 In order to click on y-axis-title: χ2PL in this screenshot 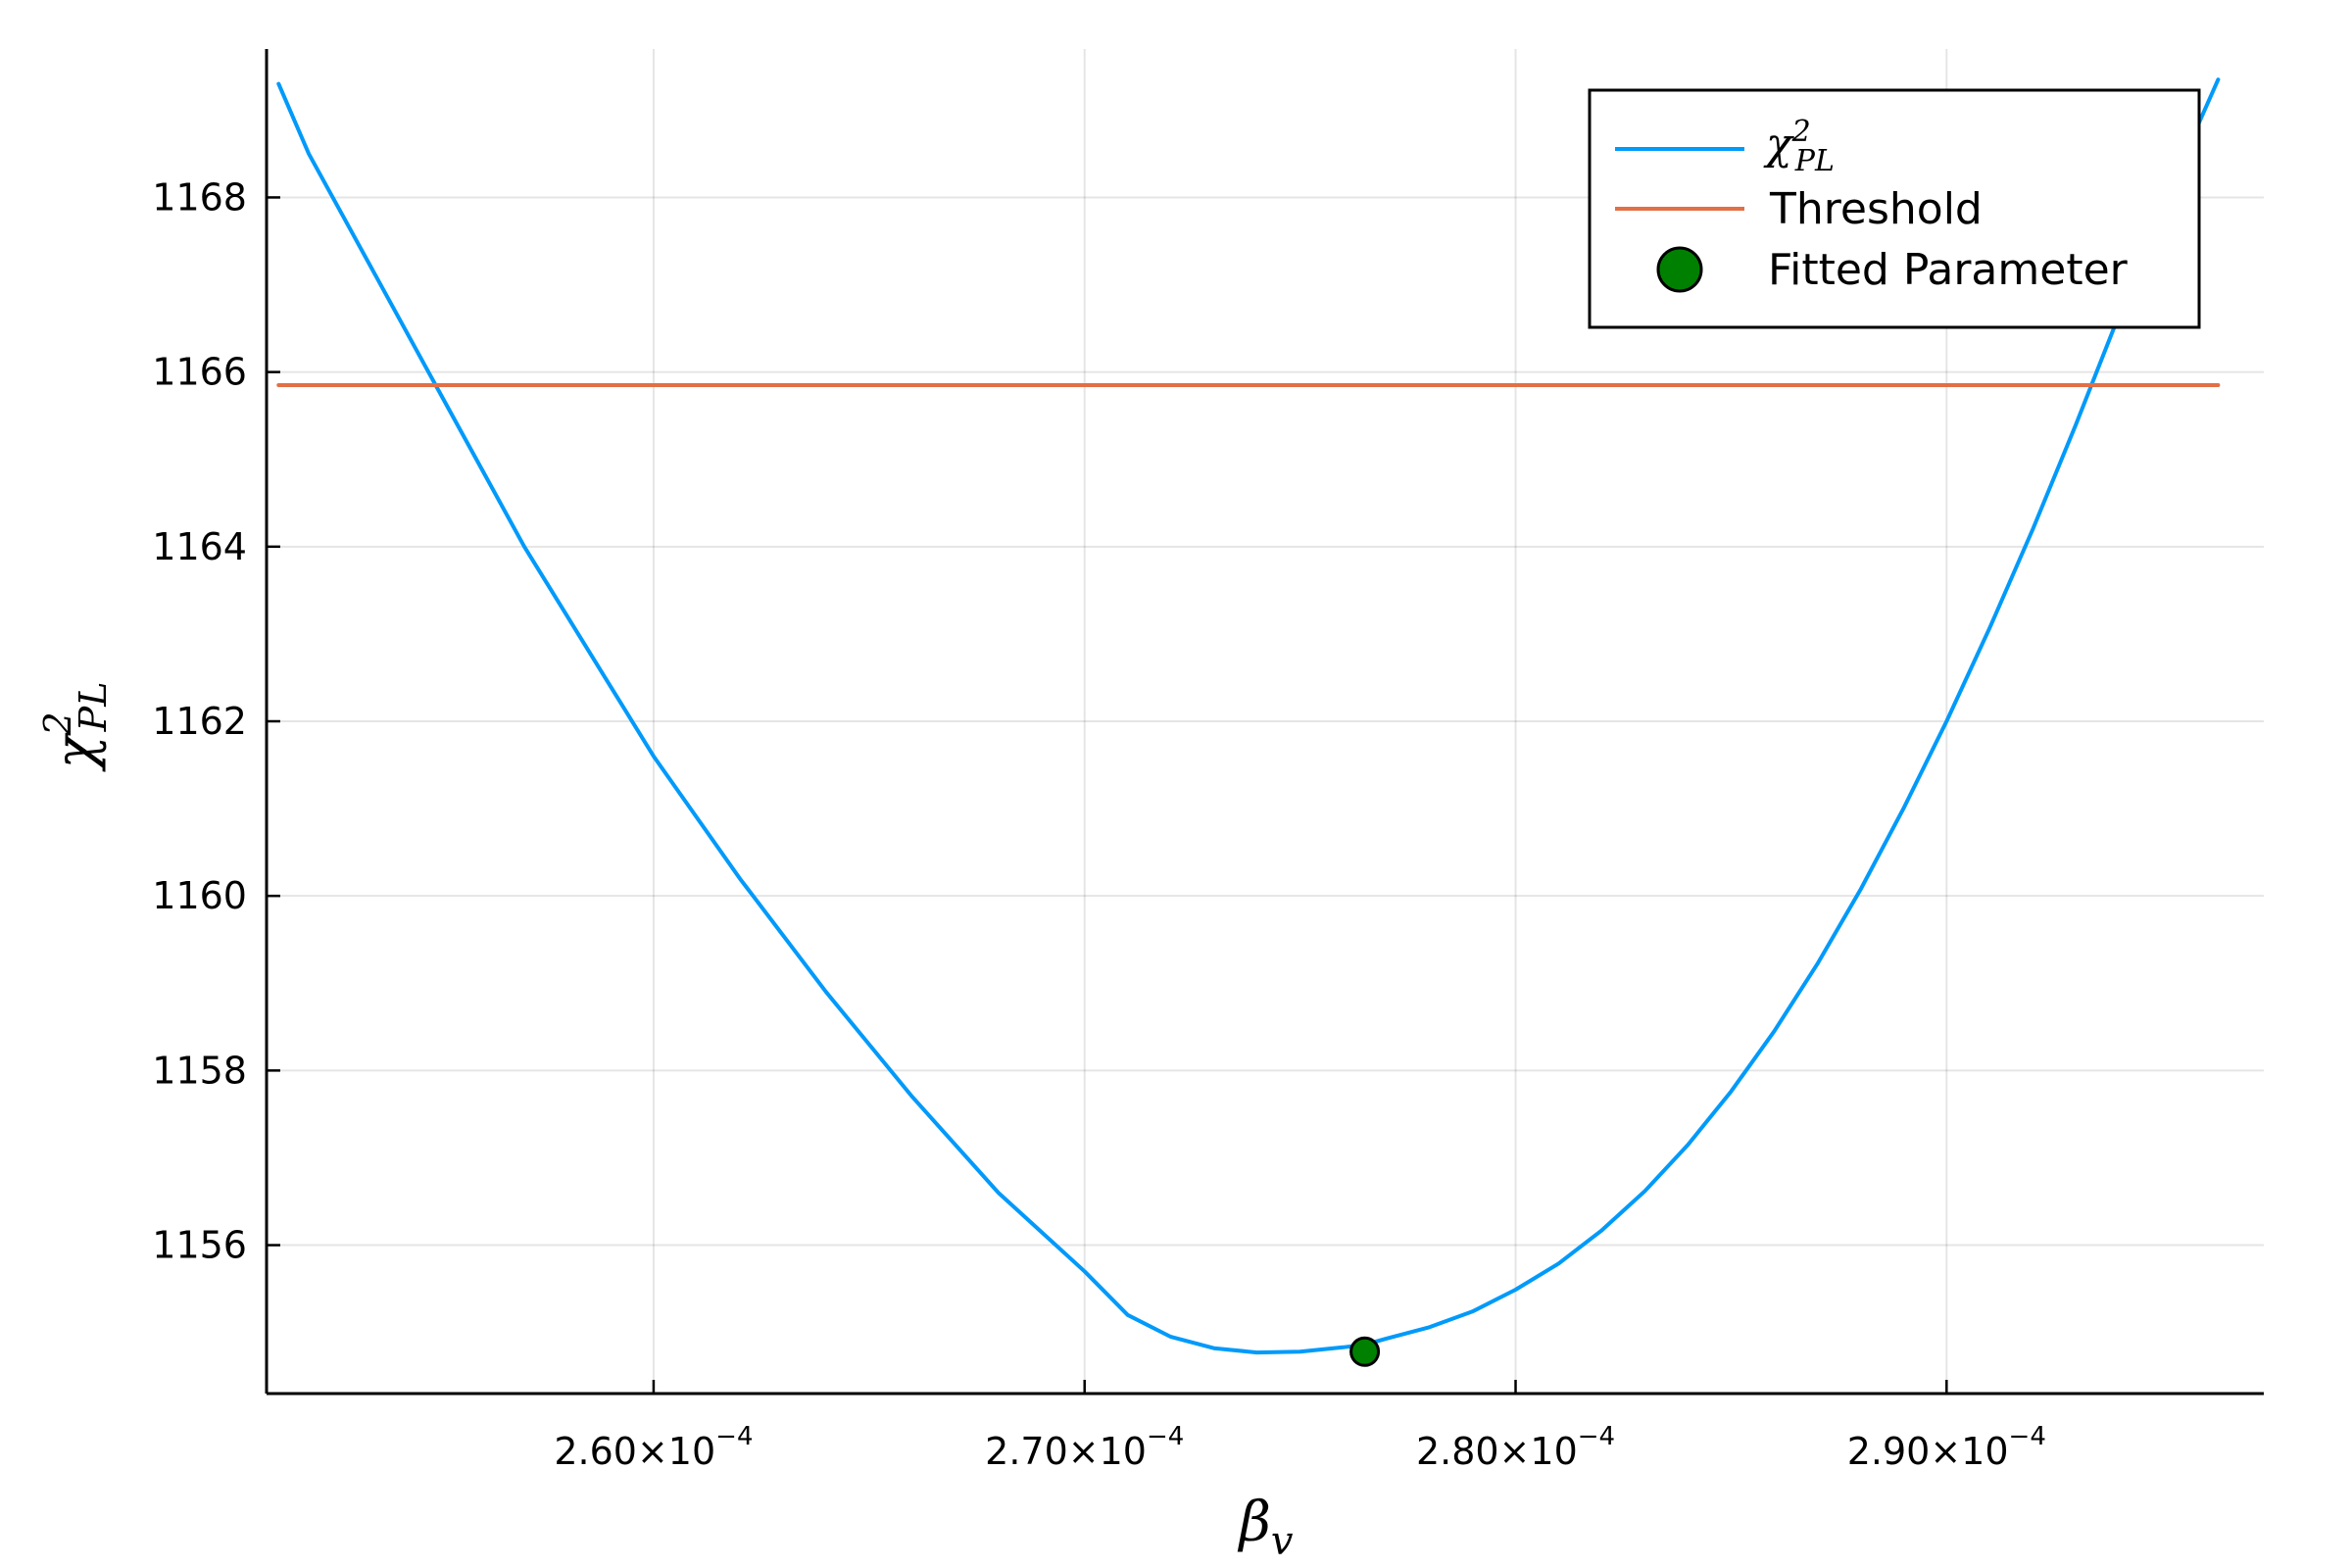, I will do `click(75, 727)`.